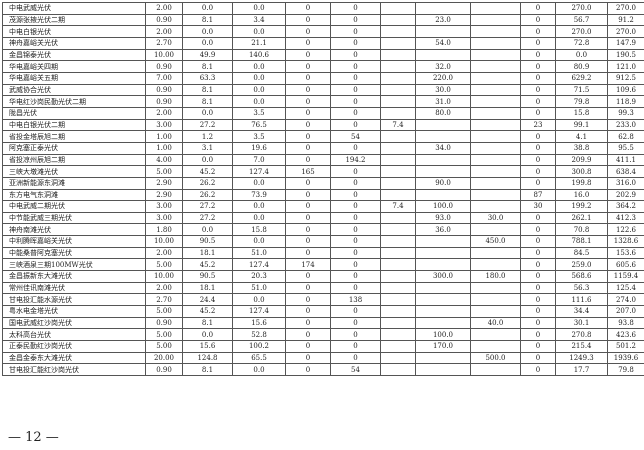 The width and height of the screenshot is (644, 450). Describe the element at coordinates (625, 195) in the screenshot. I see `value-cell: 202.9` at that location.